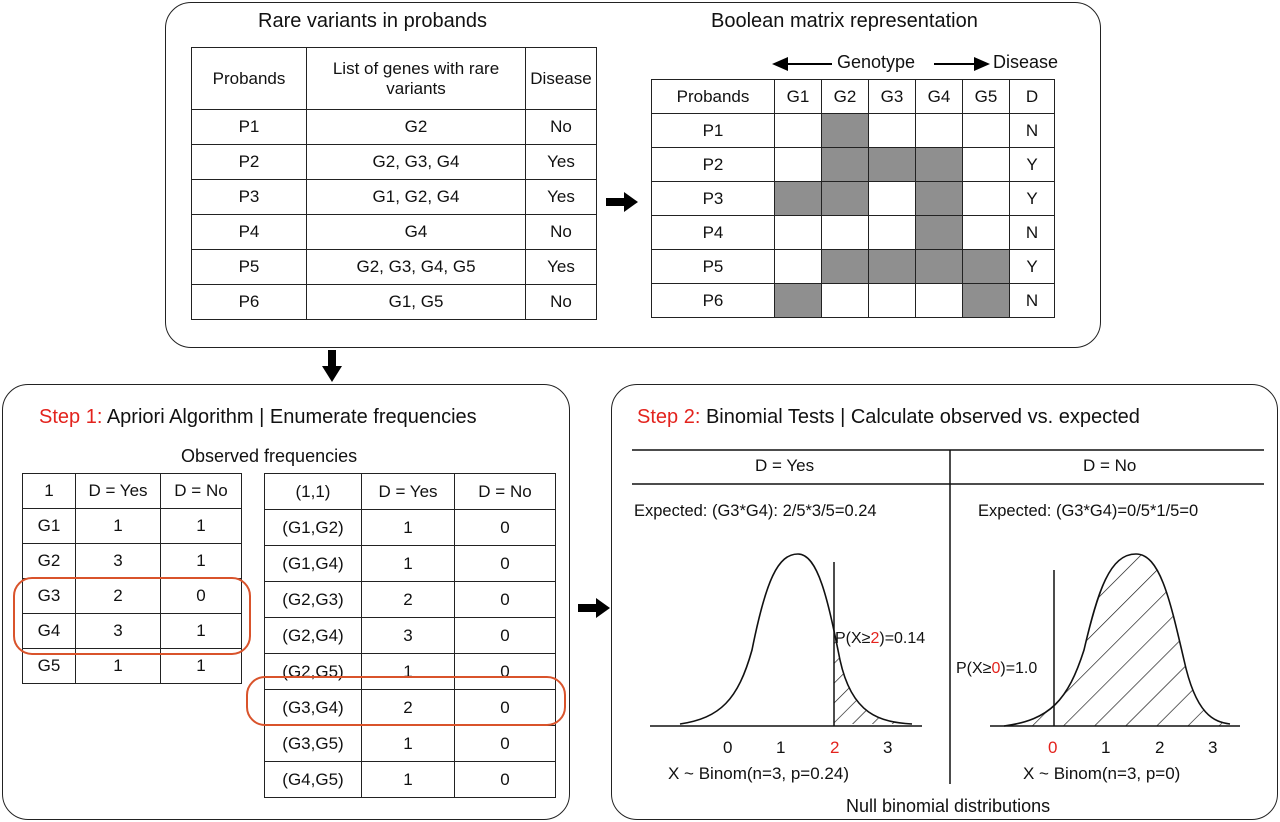  I want to click on right-panel-title: Boolean matrix representation, so click(844, 21).